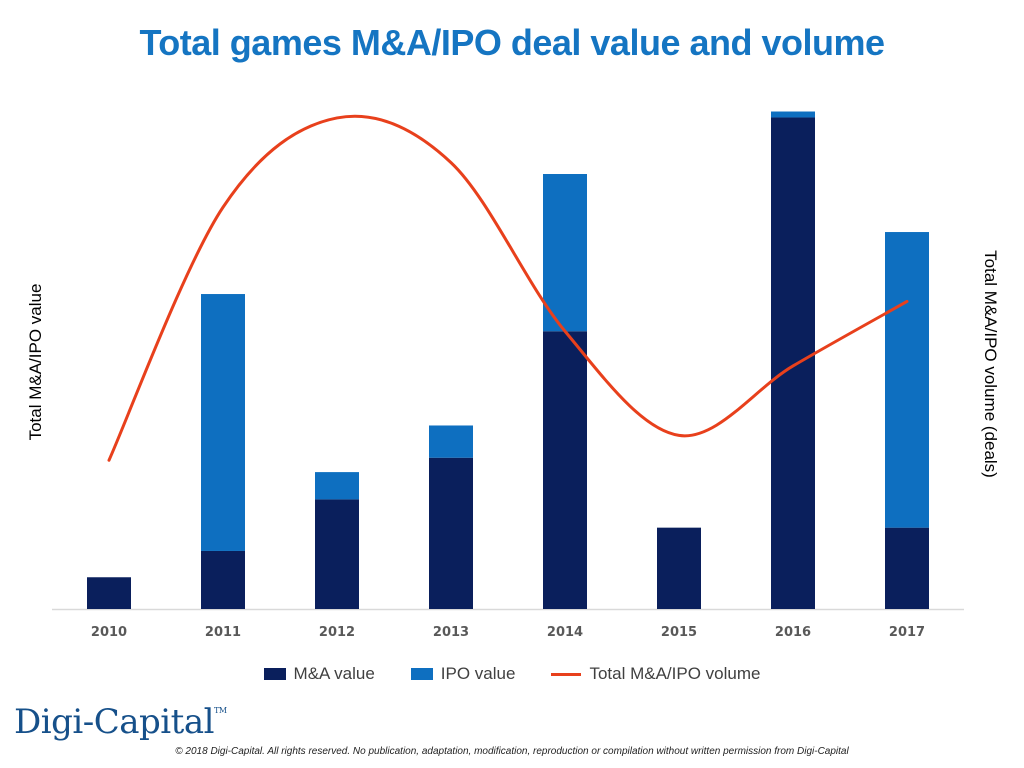 The image size is (1024, 768). I want to click on logo-trademark: TM, so click(220, 710).